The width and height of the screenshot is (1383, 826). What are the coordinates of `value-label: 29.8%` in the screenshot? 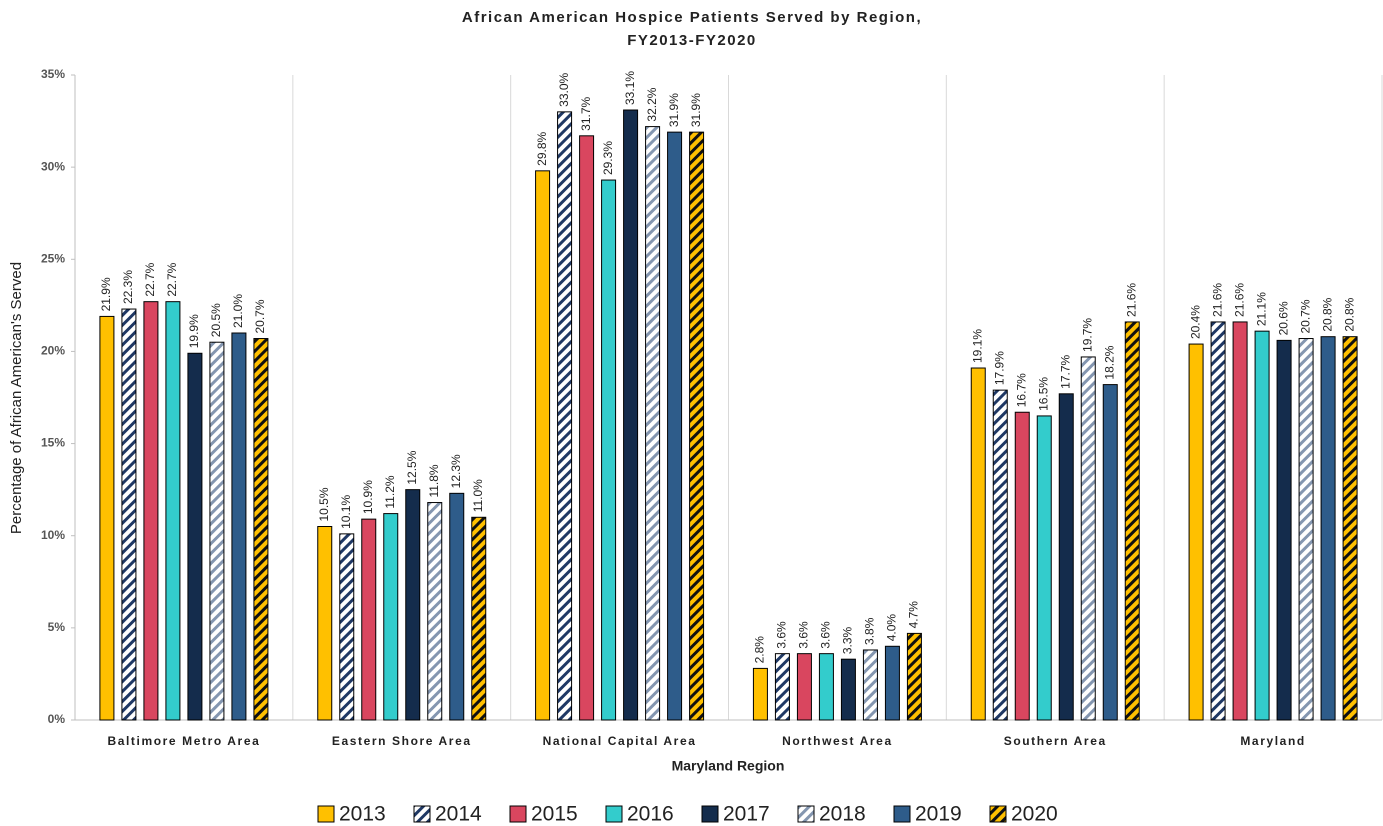 It's located at (542, 148).